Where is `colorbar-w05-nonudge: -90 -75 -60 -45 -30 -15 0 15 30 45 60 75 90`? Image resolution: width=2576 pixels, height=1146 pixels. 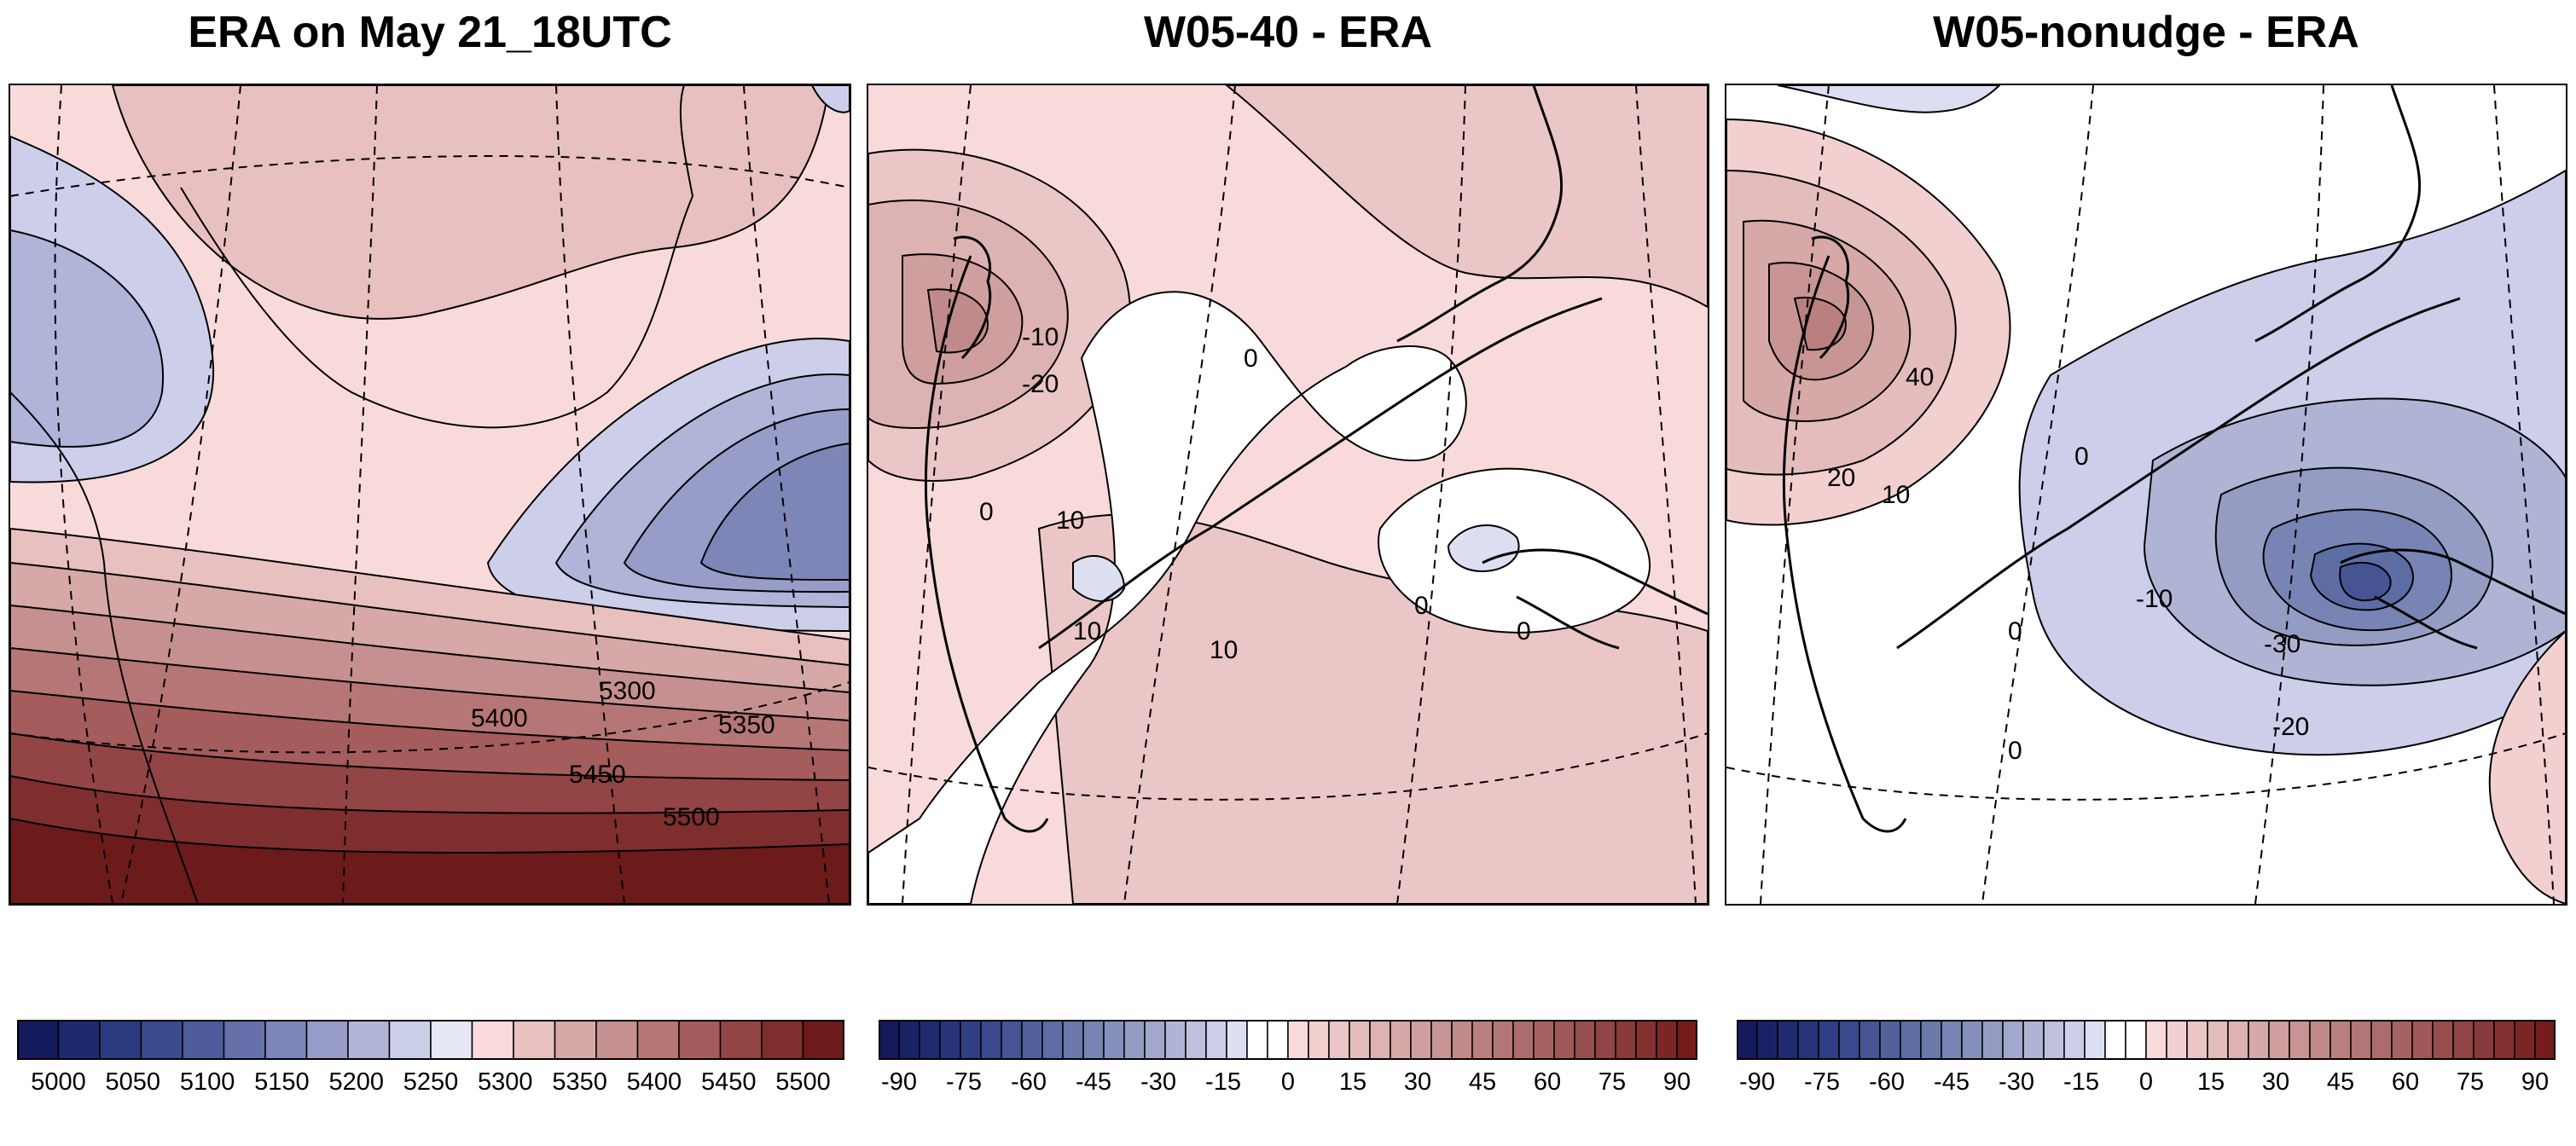 colorbar-w05-nonudge: -90 -75 -60 -45 -30 -15 0 15 30 45 60 75 90 is located at coordinates (2146, 1057).